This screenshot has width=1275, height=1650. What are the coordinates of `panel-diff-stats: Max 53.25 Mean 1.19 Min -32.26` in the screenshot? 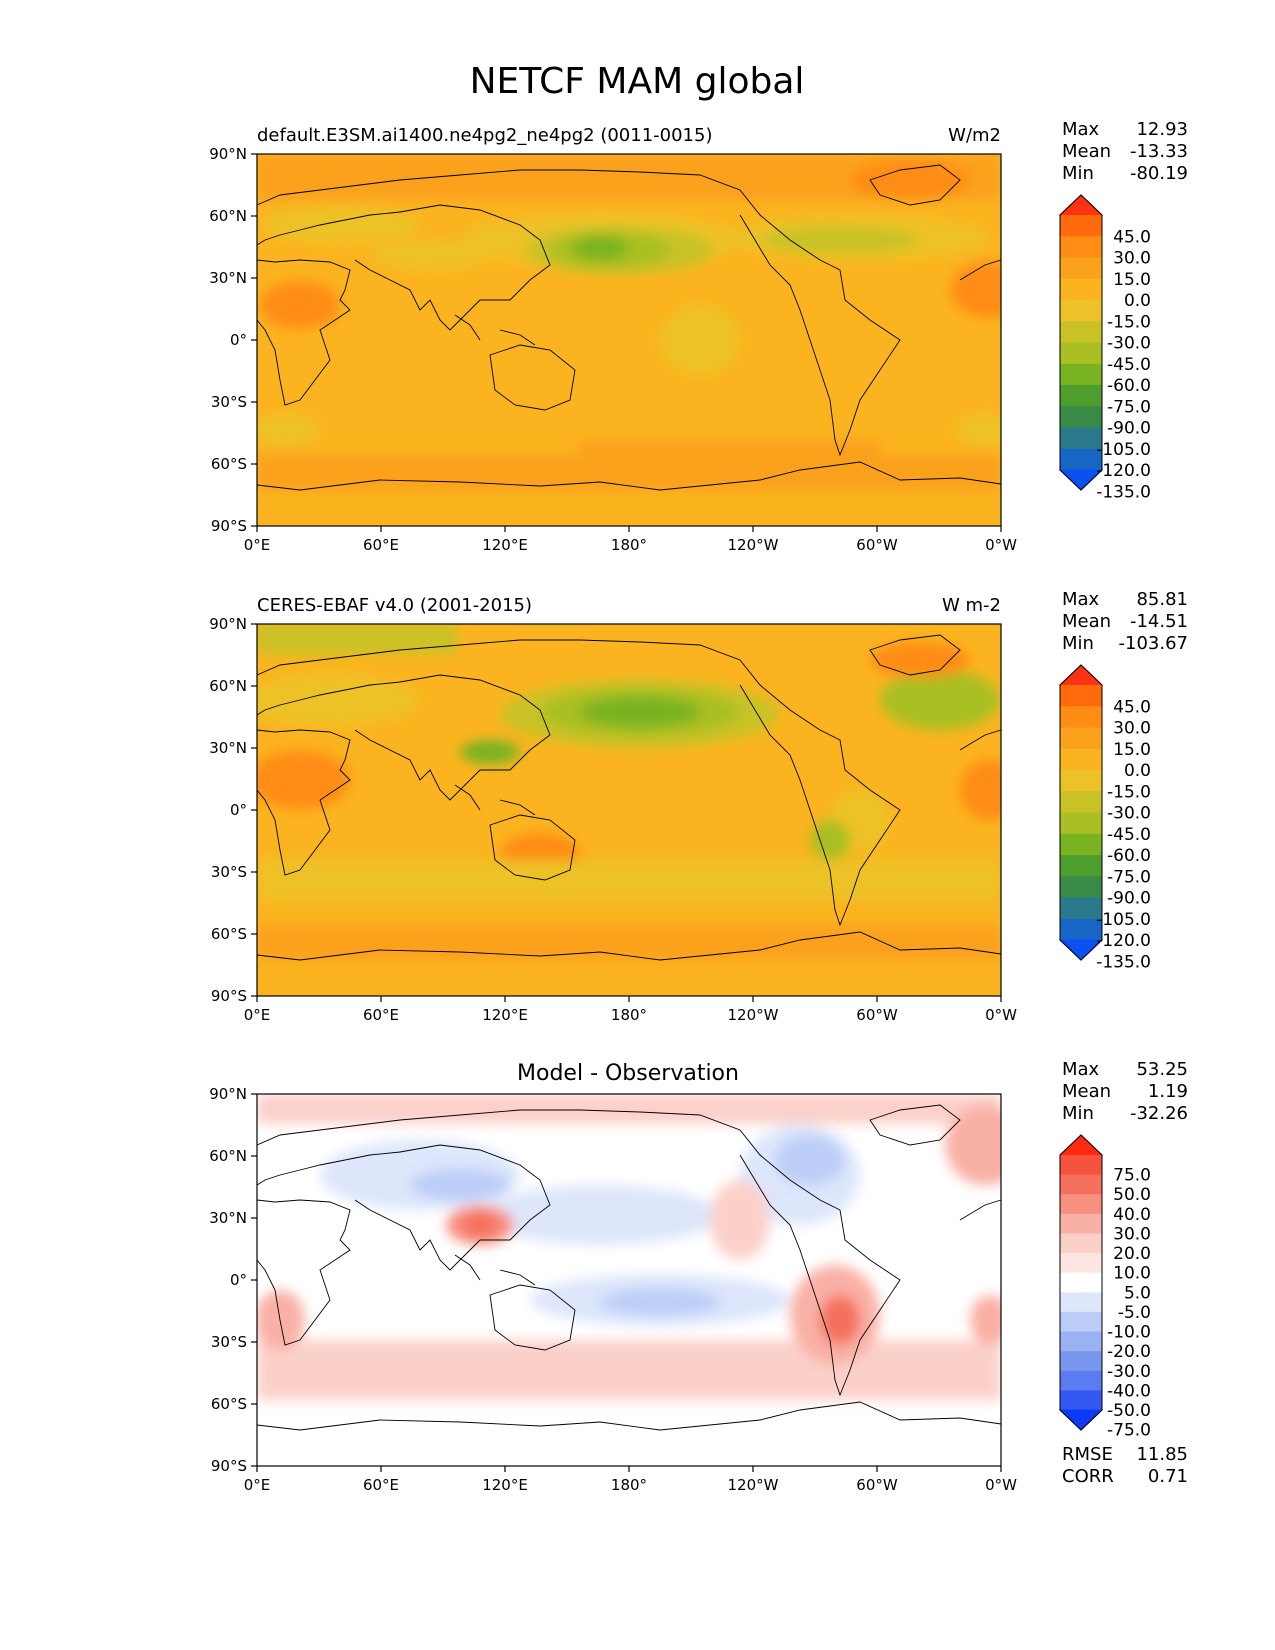 It's located at (1125, 1091).